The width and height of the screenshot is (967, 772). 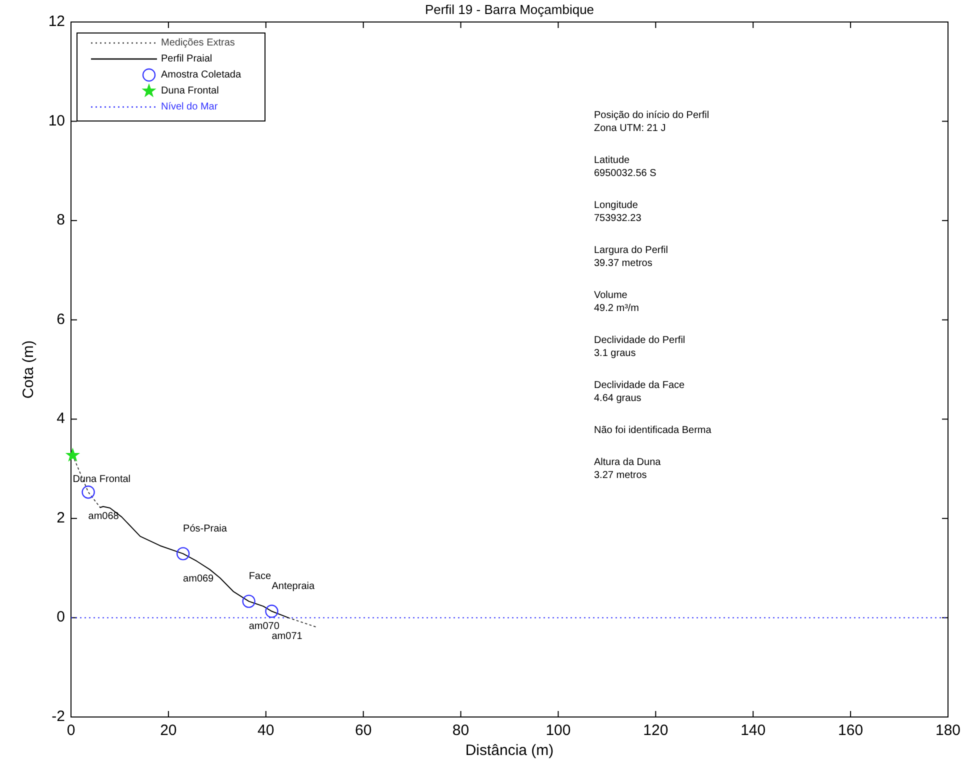 I want to click on x-tick-label: 140, so click(x=753, y=730).